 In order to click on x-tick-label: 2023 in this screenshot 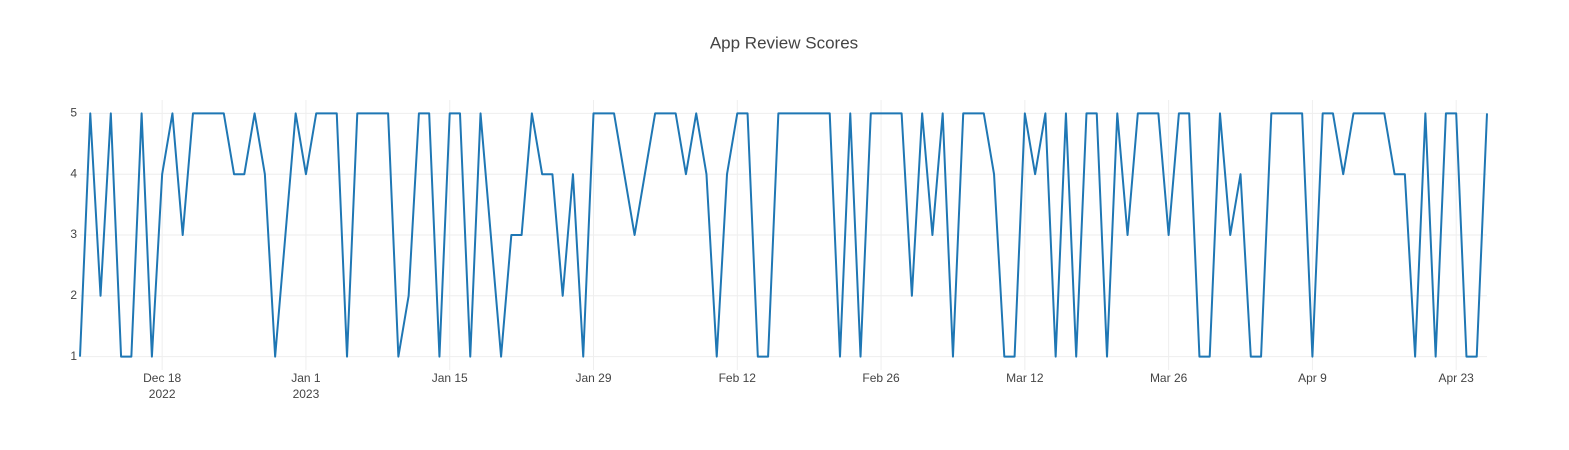, I will do `click(306, 394)`.